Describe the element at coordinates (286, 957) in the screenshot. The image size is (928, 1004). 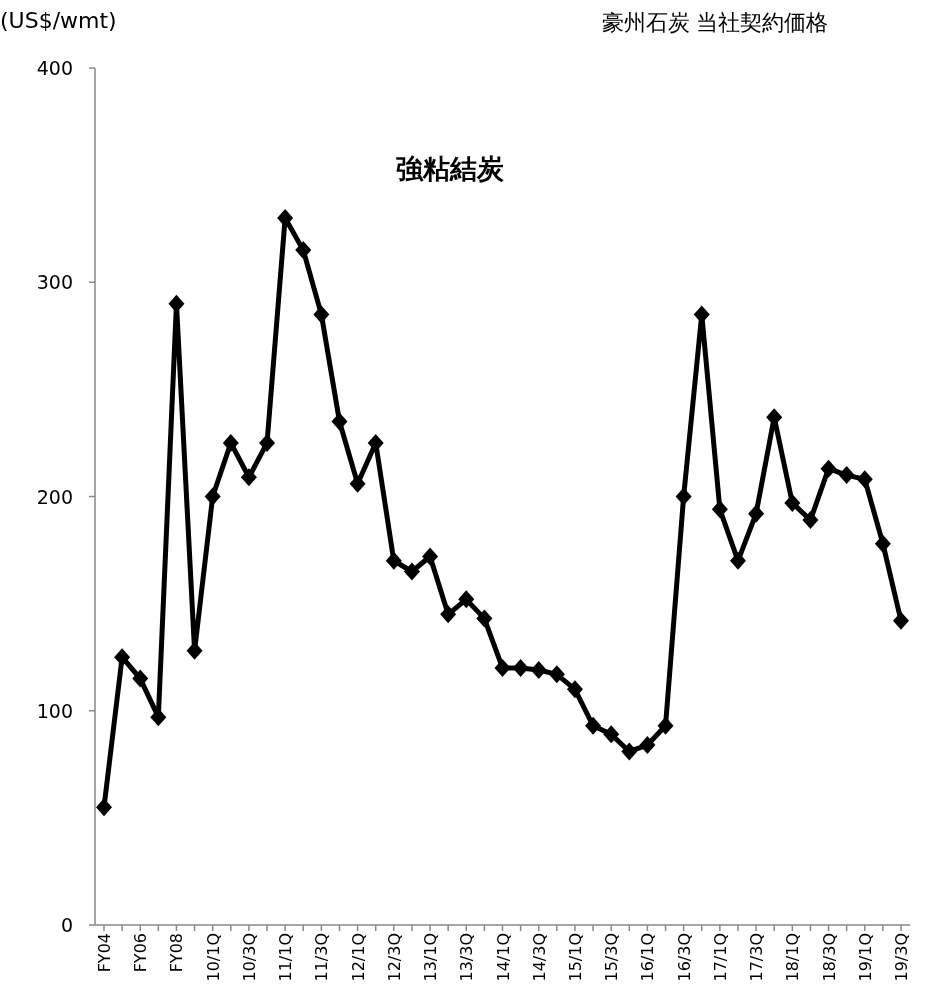
I see `xtick: 11/1Q` at that location.